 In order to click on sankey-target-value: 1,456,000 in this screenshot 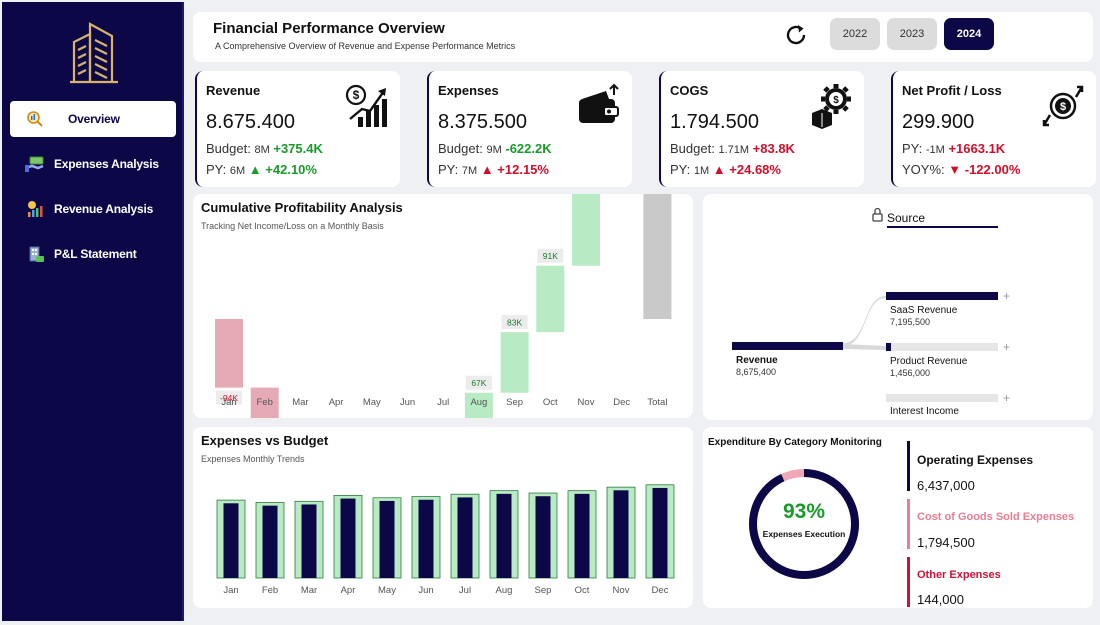, I will do `click(910, 373)`.